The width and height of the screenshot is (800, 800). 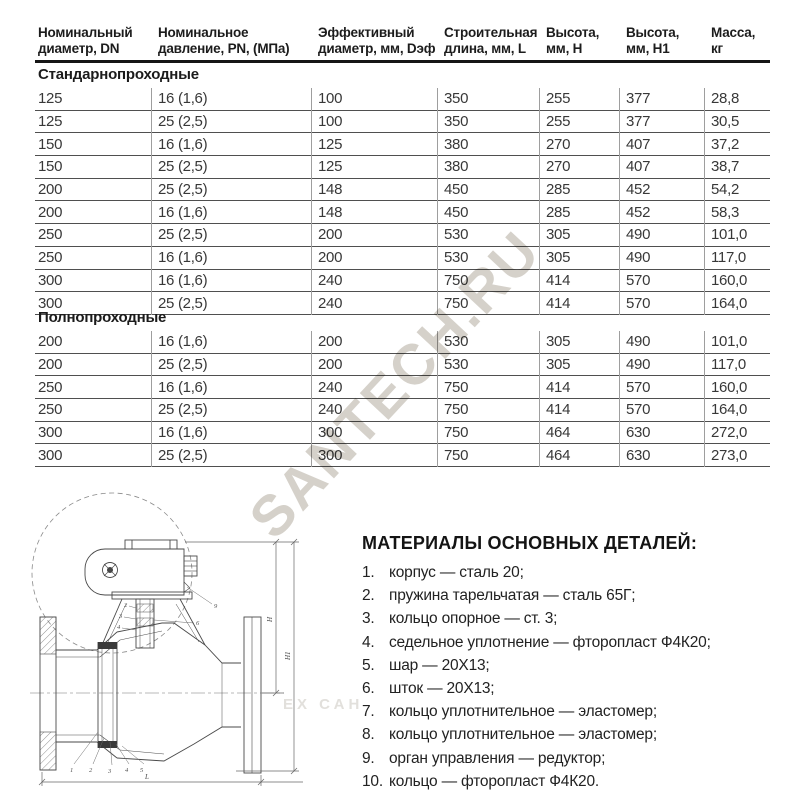 What do you see at coordinates (725, 122) in the screenshot?
I see `table-cell: 30,5` at bounding box center [725, 122].